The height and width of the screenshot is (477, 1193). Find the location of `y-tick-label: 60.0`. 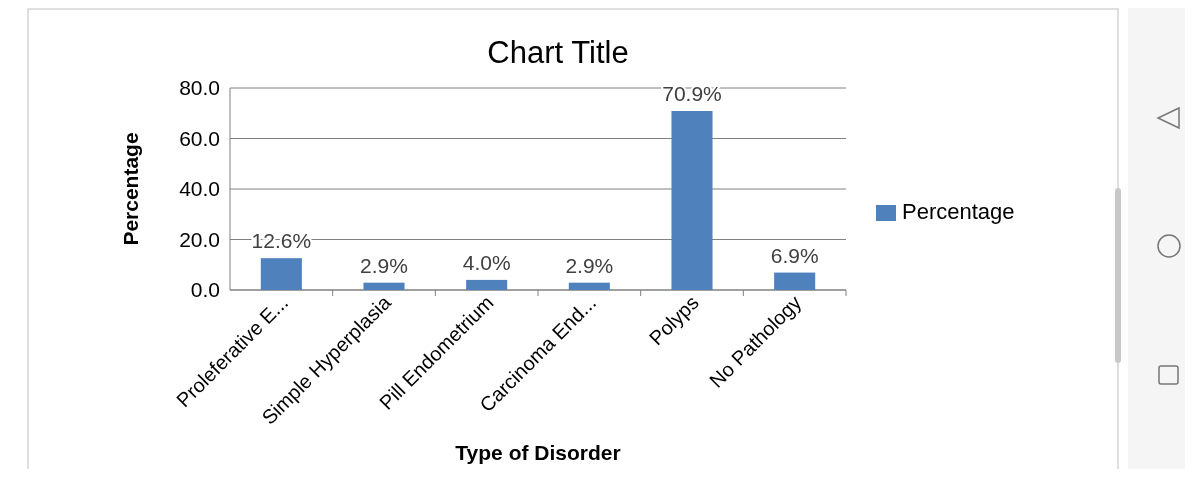

y-tick-label: 60.0 is located at coordinates (199, 138).